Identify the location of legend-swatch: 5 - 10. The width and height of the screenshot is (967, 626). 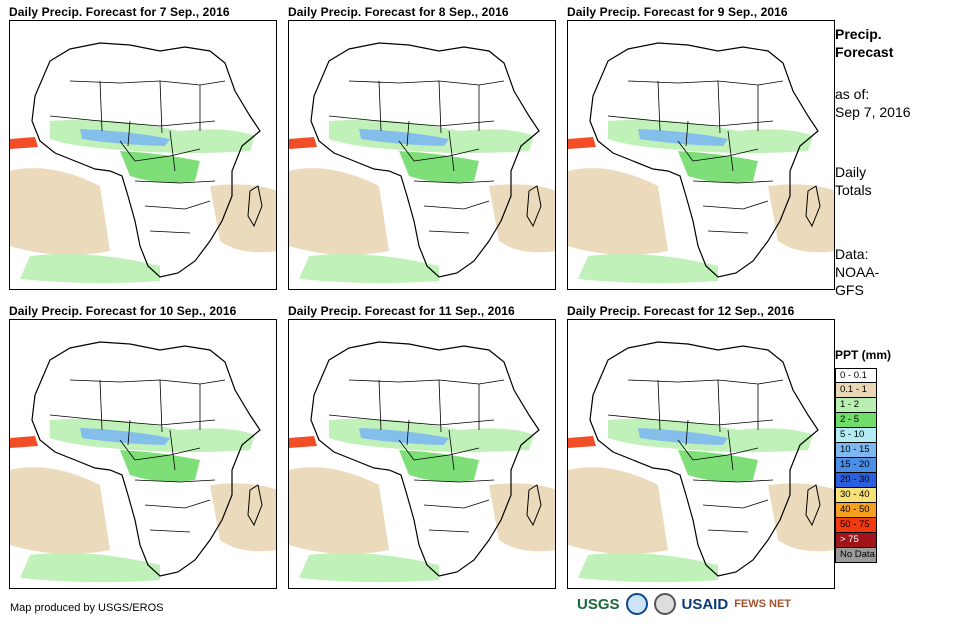
(856, 435).